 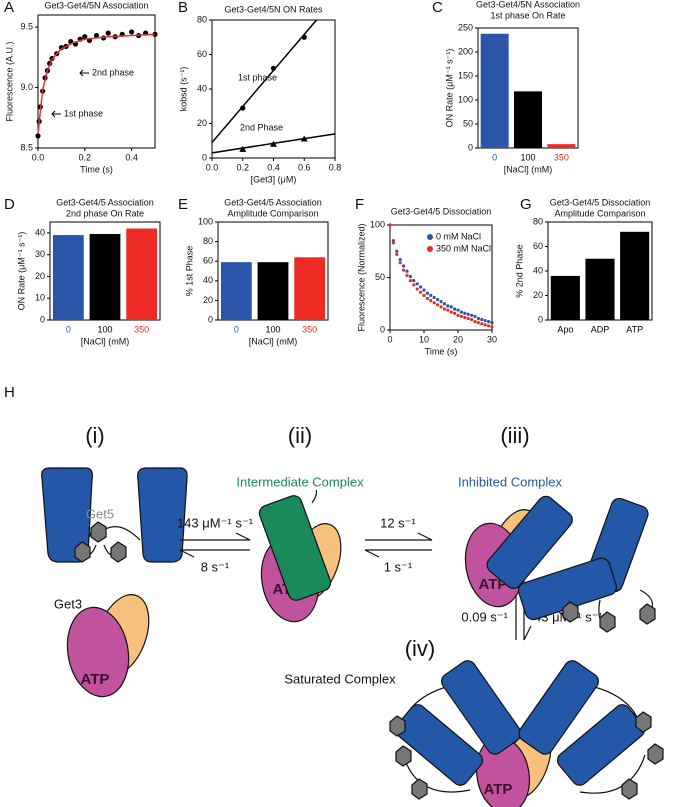 What do you see at coordinates (261, 127) in the screenshot?
I see `annotation: 2nd Phase` at bounding box center [261, 127].